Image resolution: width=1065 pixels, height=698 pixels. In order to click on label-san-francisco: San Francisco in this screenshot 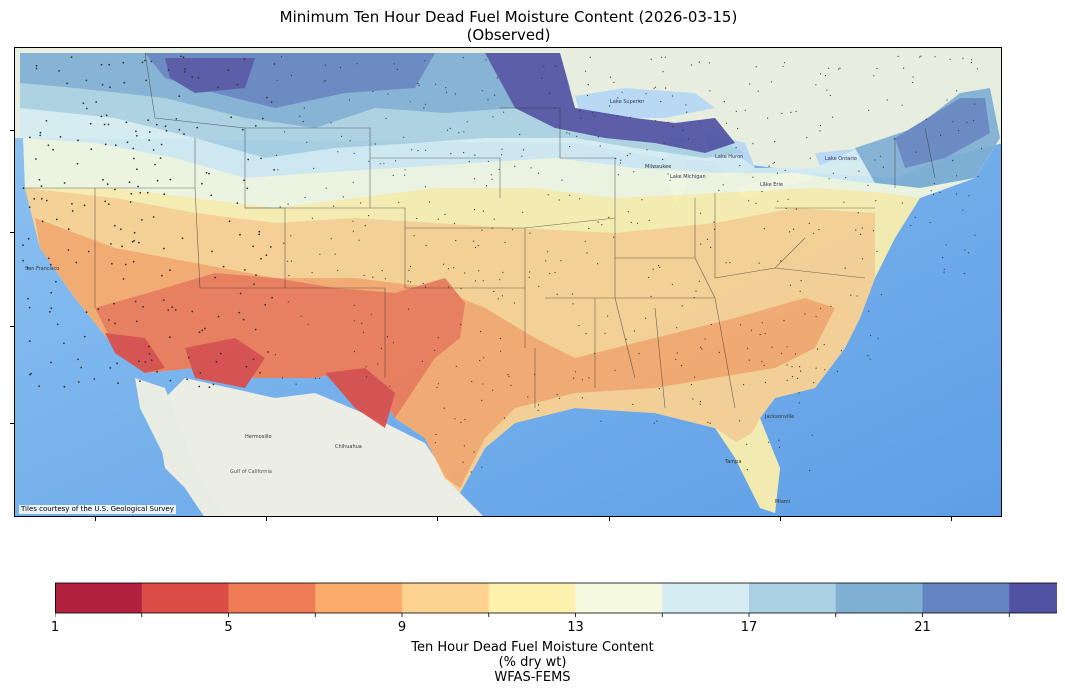, I will do `click(42, 269)`.